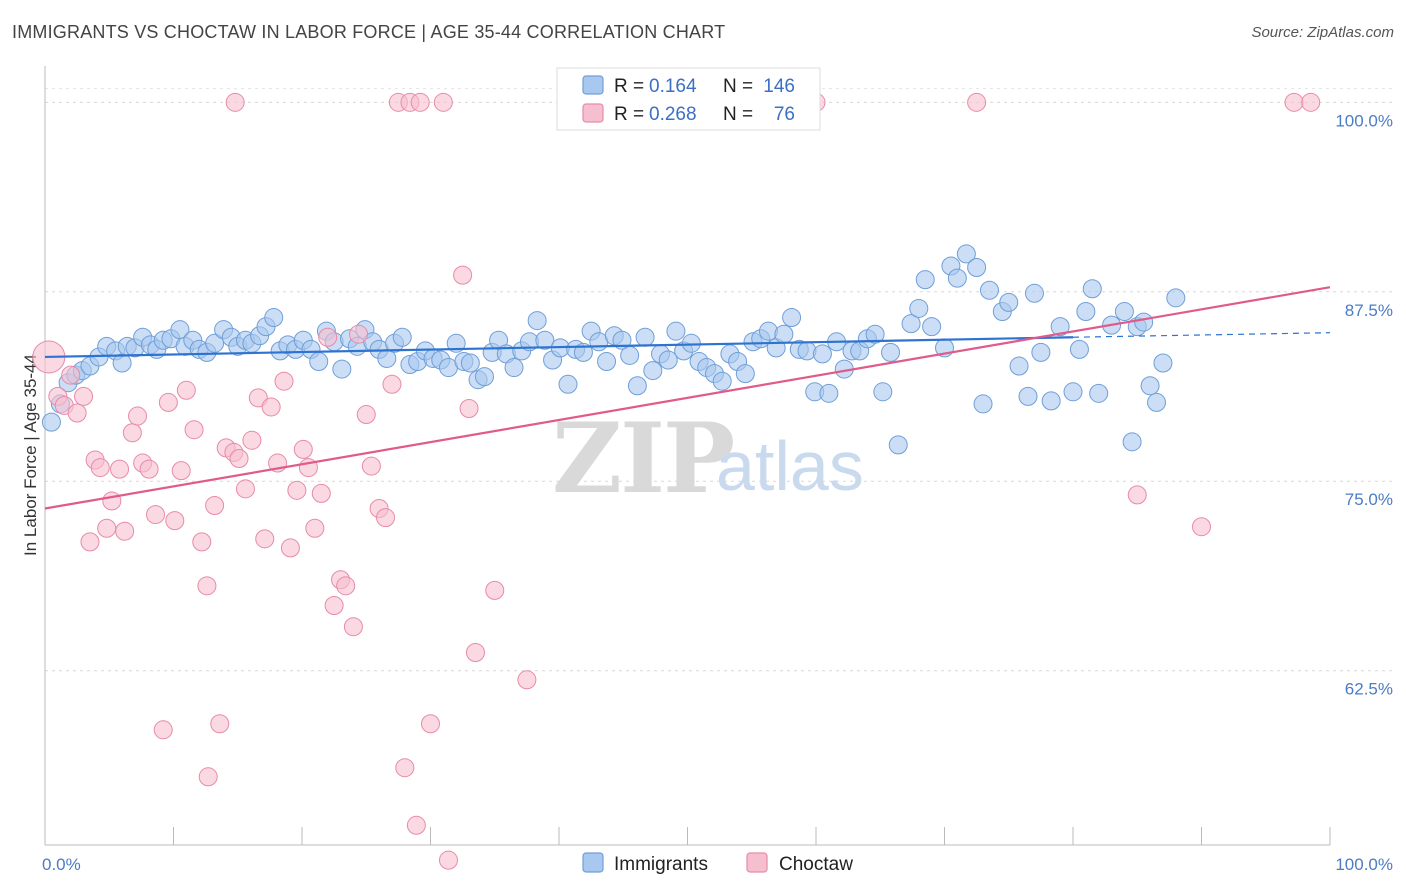  Describe the element at coordinates (1369, 310) in the screenshot. I see `y-tick-label-1: 87.5%` at that location.